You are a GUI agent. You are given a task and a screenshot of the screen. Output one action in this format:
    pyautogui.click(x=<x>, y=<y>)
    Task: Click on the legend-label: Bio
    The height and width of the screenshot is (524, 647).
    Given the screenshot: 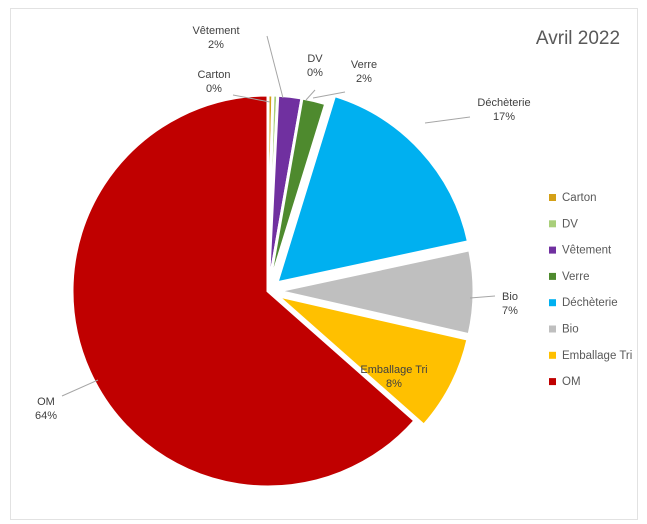 What is the action you would take?
    pyautogui.click(x=570, y=330)
    